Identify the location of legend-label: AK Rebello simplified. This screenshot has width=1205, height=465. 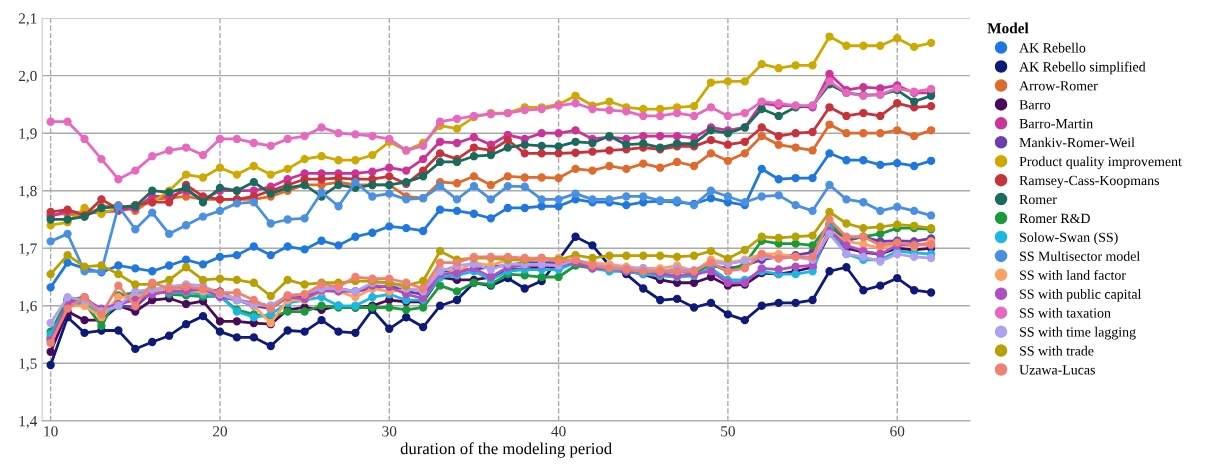
(1082, 68).